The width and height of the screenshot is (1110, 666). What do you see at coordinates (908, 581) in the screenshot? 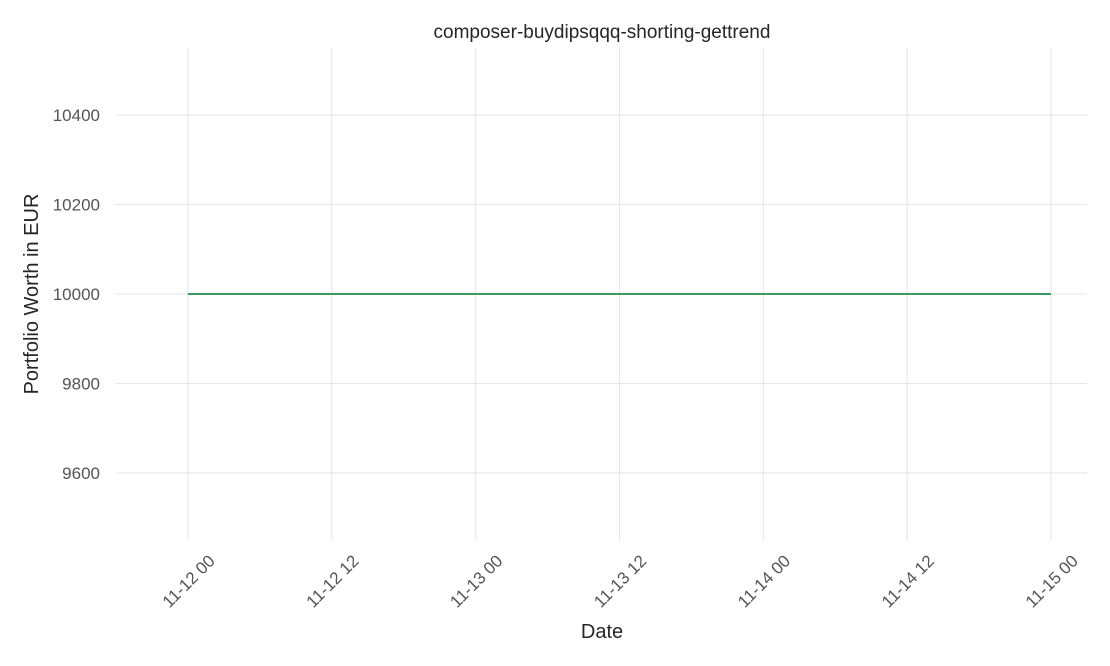
I see `x-tick-label: 11-14 12` at bounding box center [908, 581].